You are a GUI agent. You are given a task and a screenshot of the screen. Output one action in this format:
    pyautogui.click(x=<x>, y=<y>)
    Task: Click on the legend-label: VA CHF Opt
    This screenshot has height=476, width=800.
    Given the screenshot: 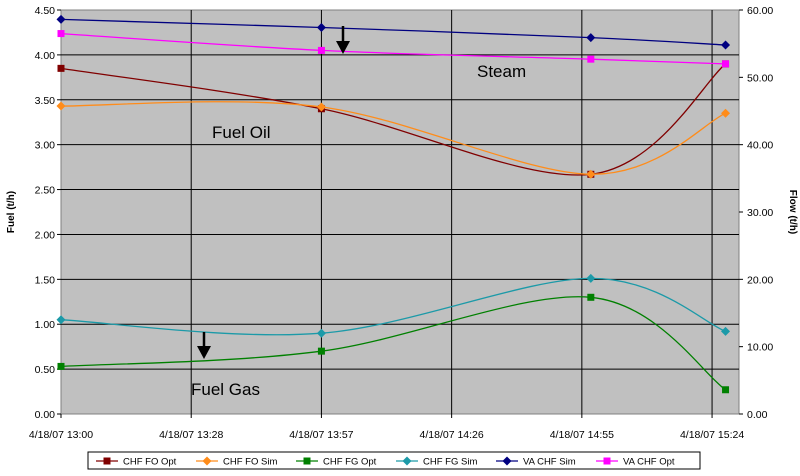 What is the action you would take?
    pyautogui.click(x=649, y=462)
    